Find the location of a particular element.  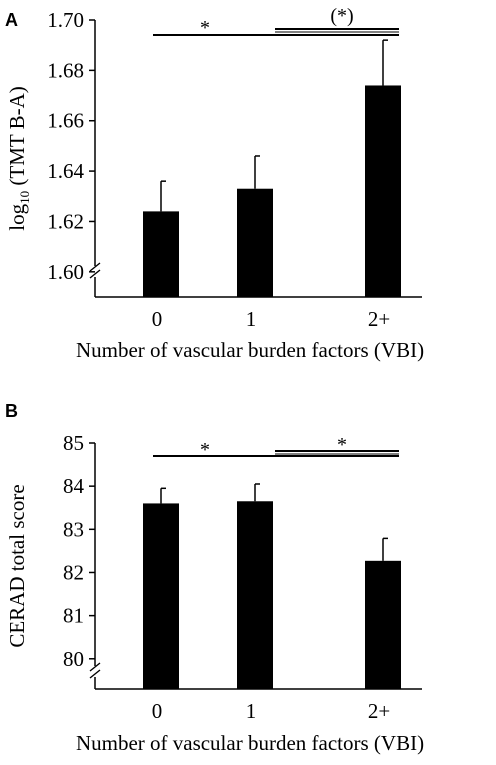

panel-label: B is located at coordinates (11, 411).